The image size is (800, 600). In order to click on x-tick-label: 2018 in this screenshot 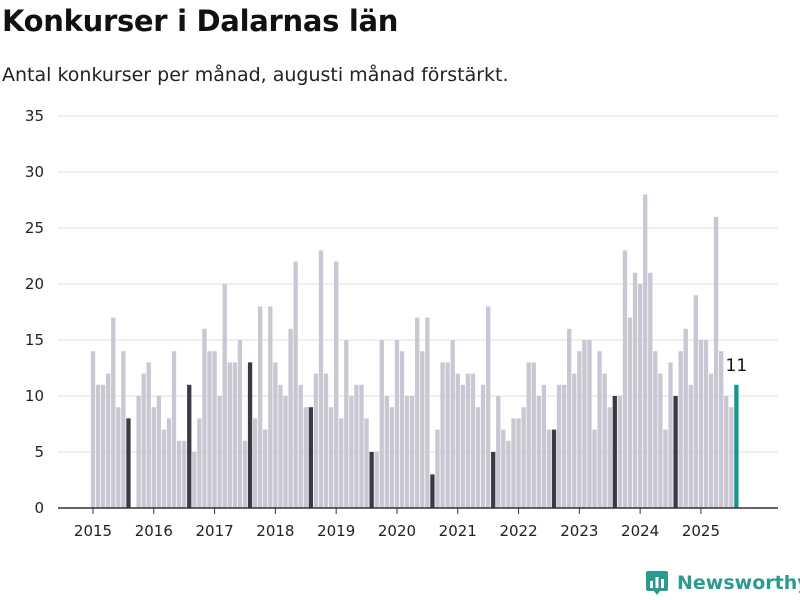, I will do `click(275, 531)`.